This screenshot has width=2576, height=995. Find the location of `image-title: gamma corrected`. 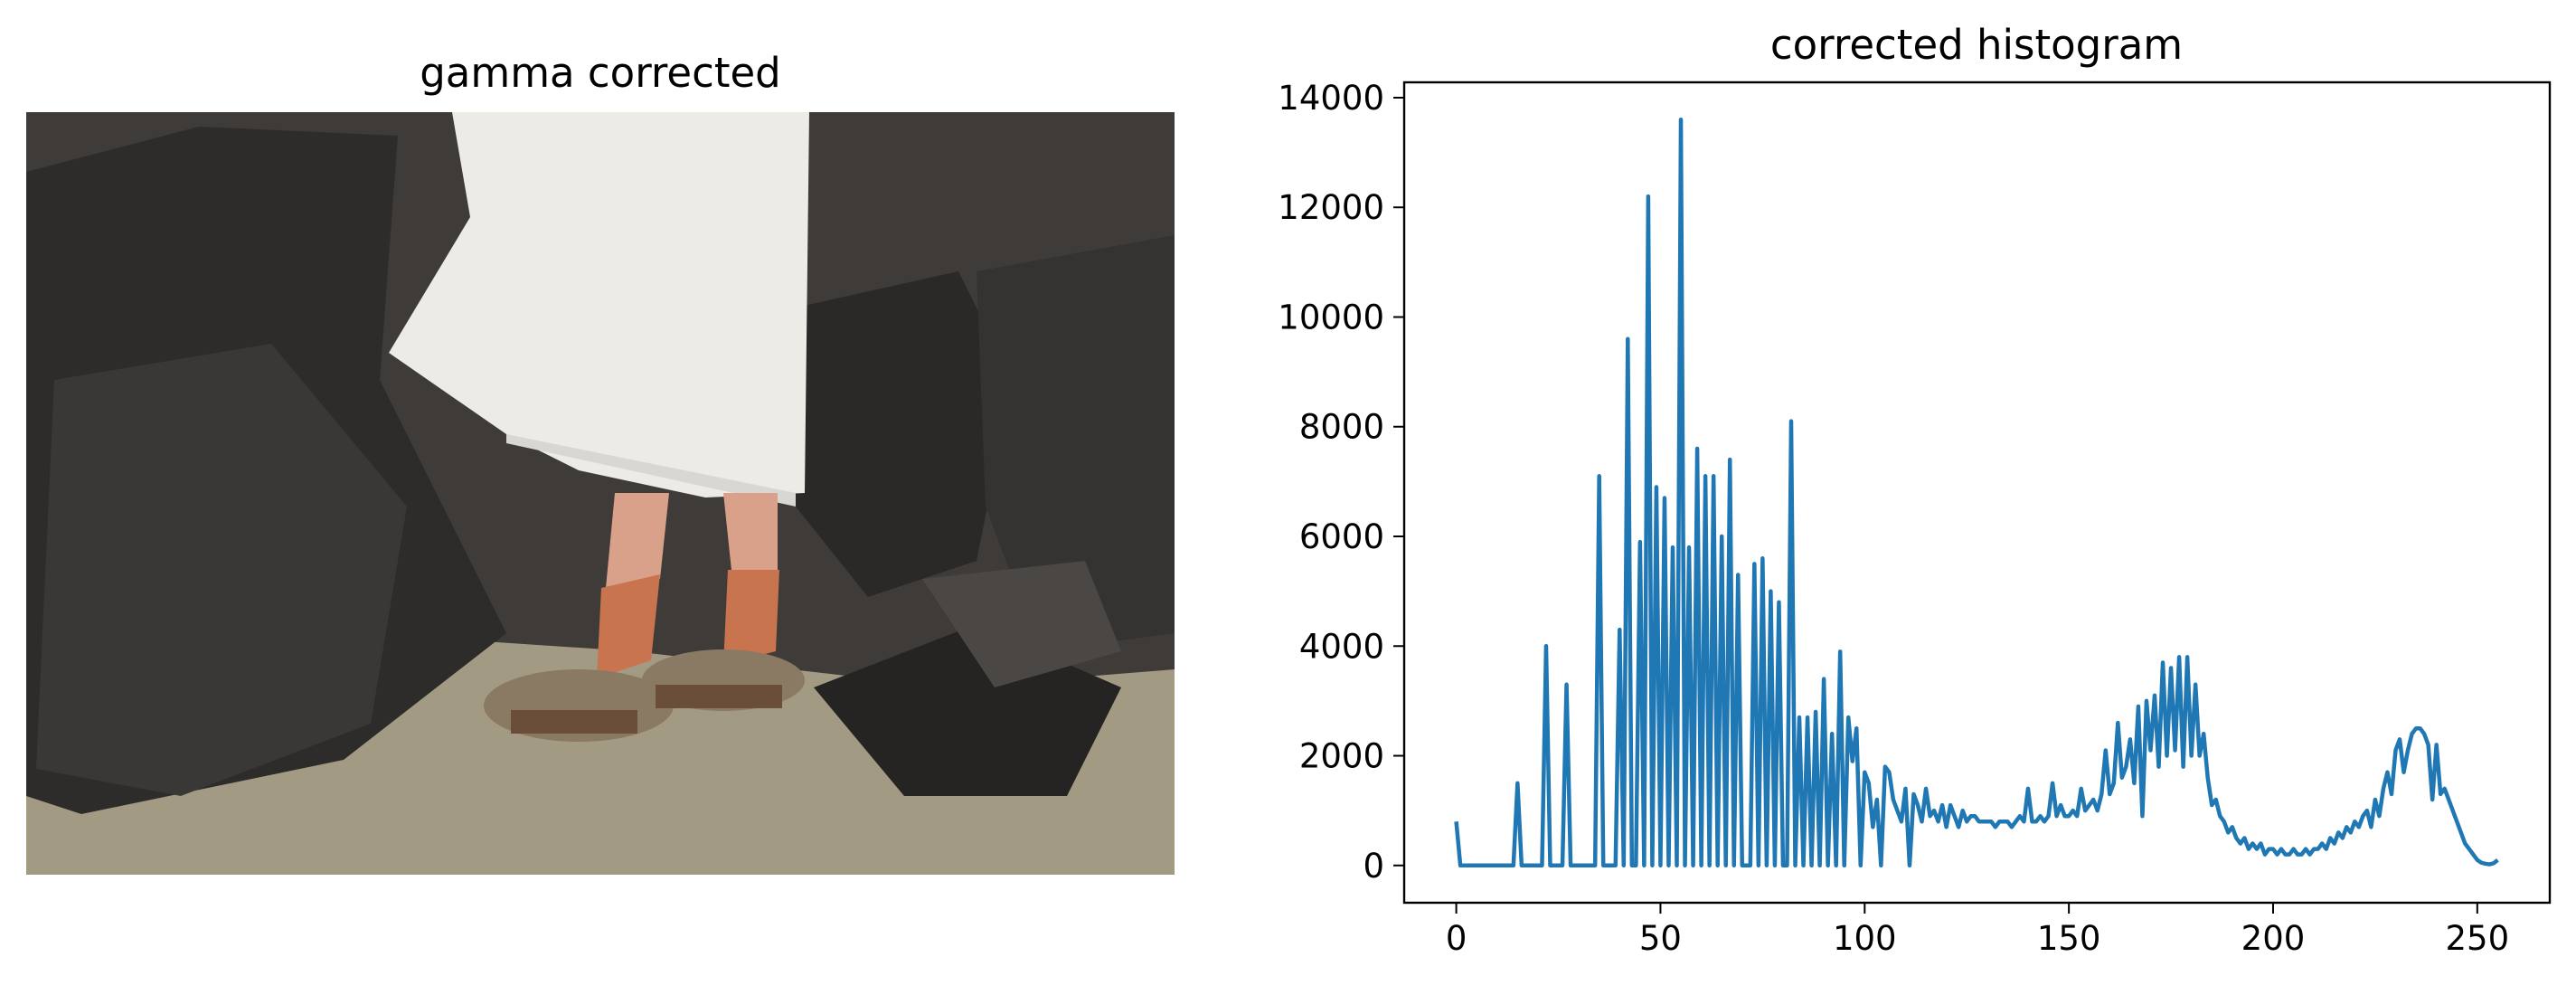

image-title: gamma corrected is located at coordinates (600, 73).